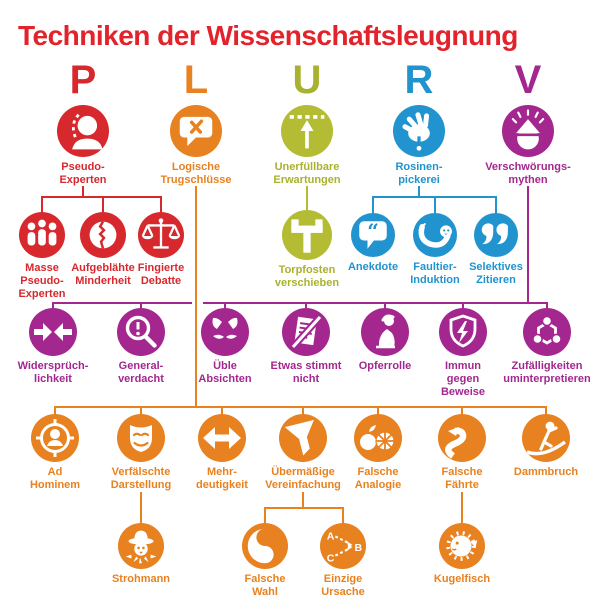  I want to click on connector-kugelfisch-stem, so click(462, 507).